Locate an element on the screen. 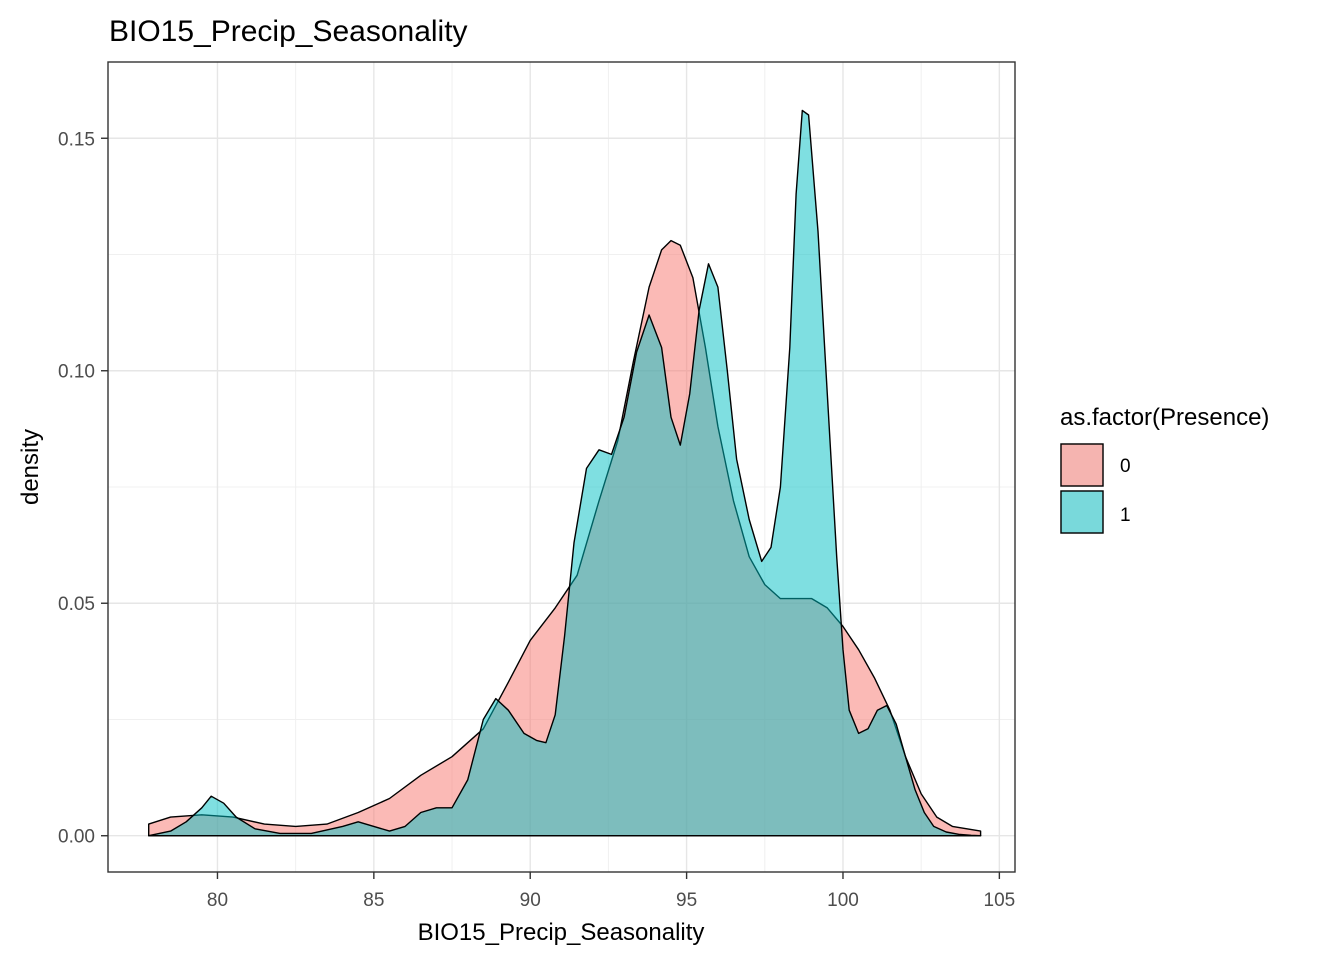 The width and height of the screenshot is (1344, 960). chart-title: BIO15_Precip_Seasonality is located at coordinates (288, 31).